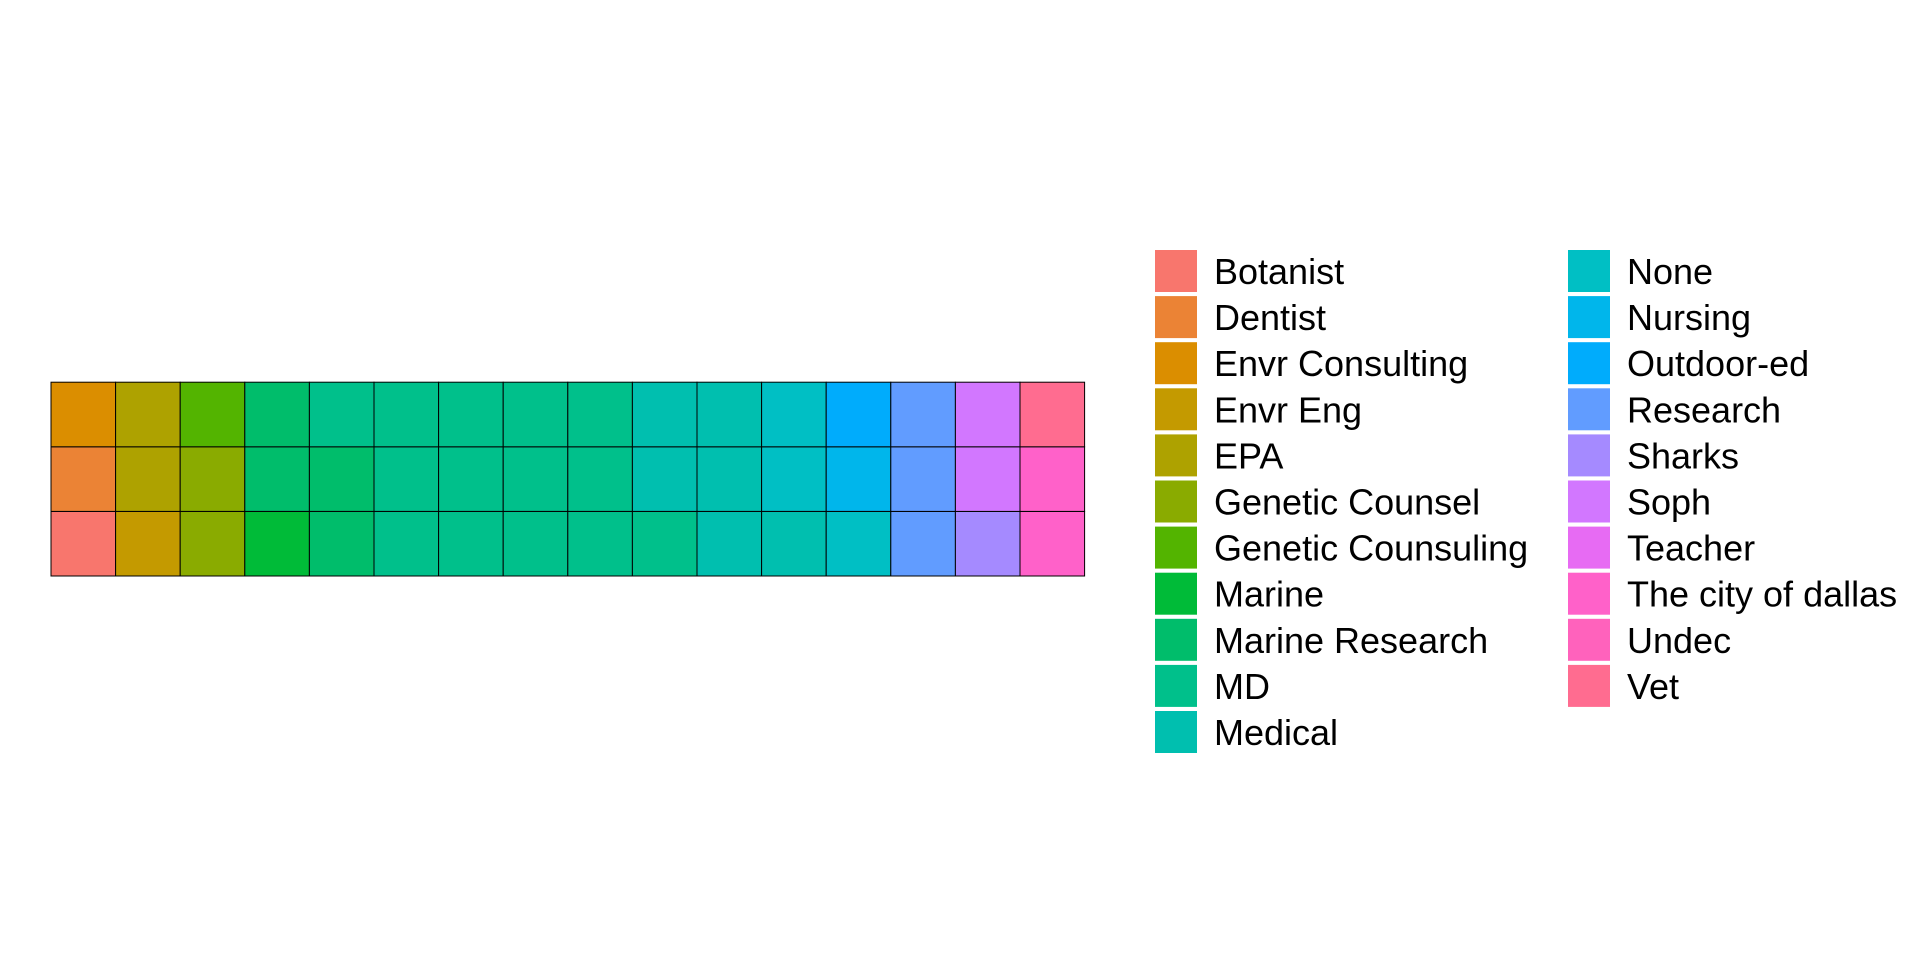 This screenshot has height=960, width=1920. I want to click on legend-item-envr-consulting: Envr Consulting, so click(1311, 363).